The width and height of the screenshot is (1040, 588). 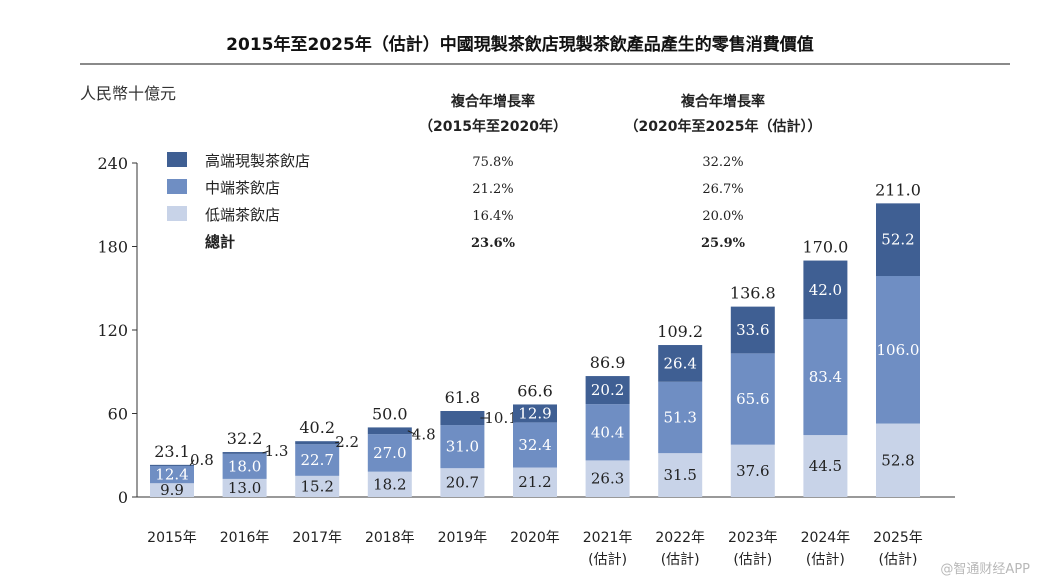 What do you see at coordinates (220, 242) in the screenshot?
I see `legend-label: 總計` at bounding box center [220, 242].